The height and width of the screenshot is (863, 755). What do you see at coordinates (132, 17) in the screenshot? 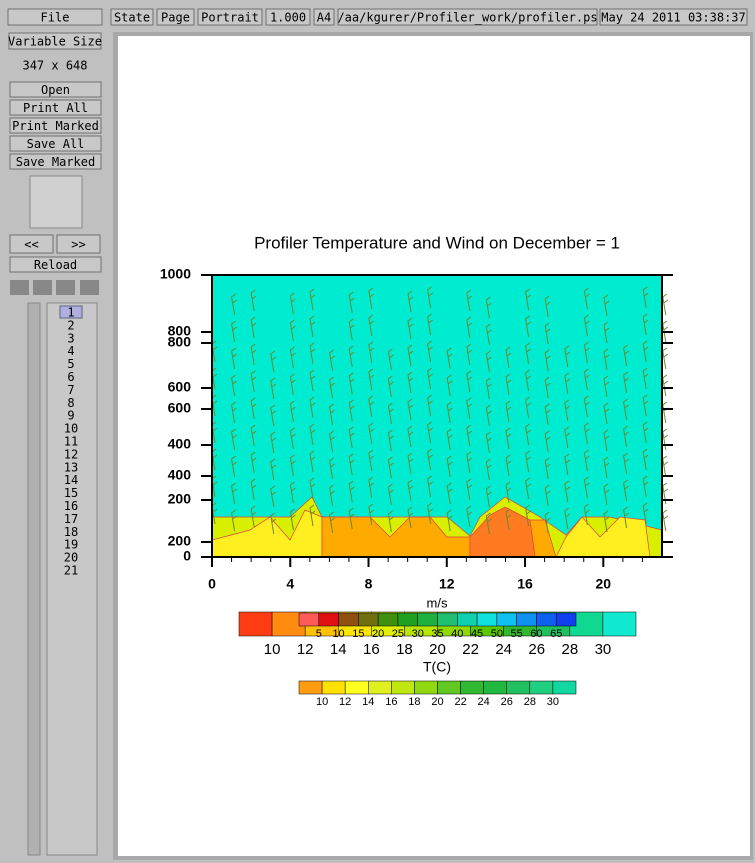
I see `toolbar-state` at bounding box center [132, 17].